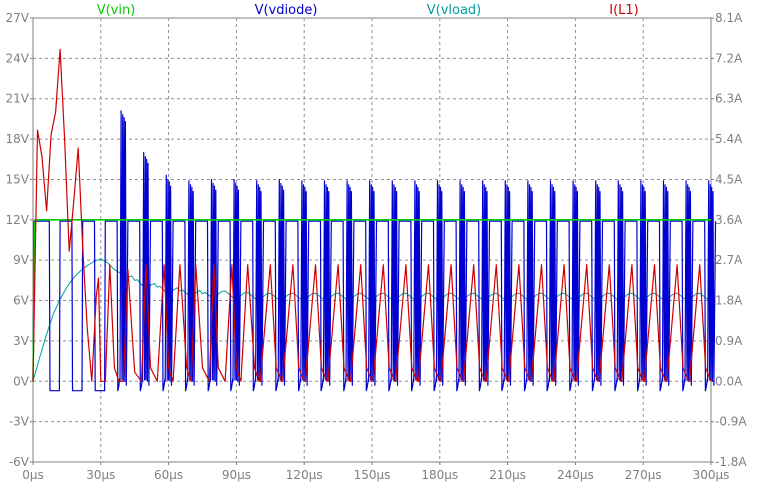 The image size is (759, 491). What do you see at coordinates (643, 475) in the screenshot?
I see `x-tick-label: 270µs` at bounding box center [643, 475].